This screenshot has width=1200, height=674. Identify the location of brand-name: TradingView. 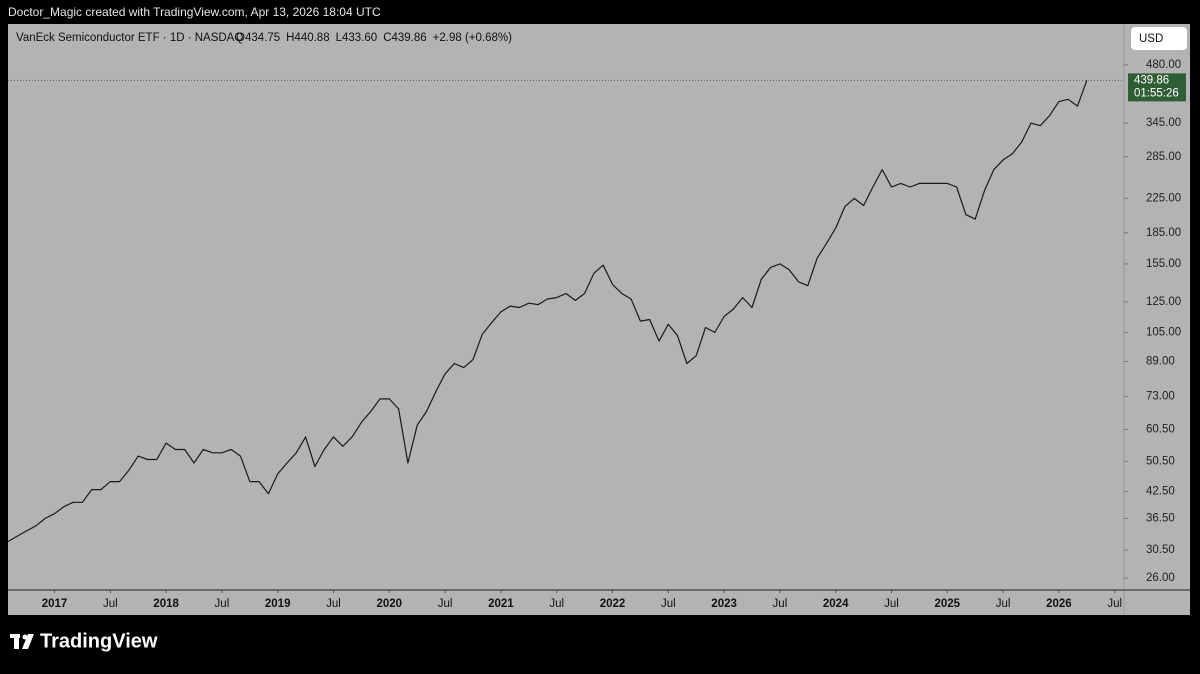
(99, 641).